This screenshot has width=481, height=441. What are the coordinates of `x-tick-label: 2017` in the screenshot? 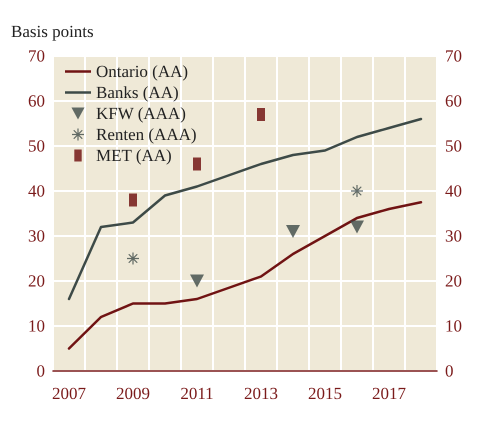 It's located at (389, 393).